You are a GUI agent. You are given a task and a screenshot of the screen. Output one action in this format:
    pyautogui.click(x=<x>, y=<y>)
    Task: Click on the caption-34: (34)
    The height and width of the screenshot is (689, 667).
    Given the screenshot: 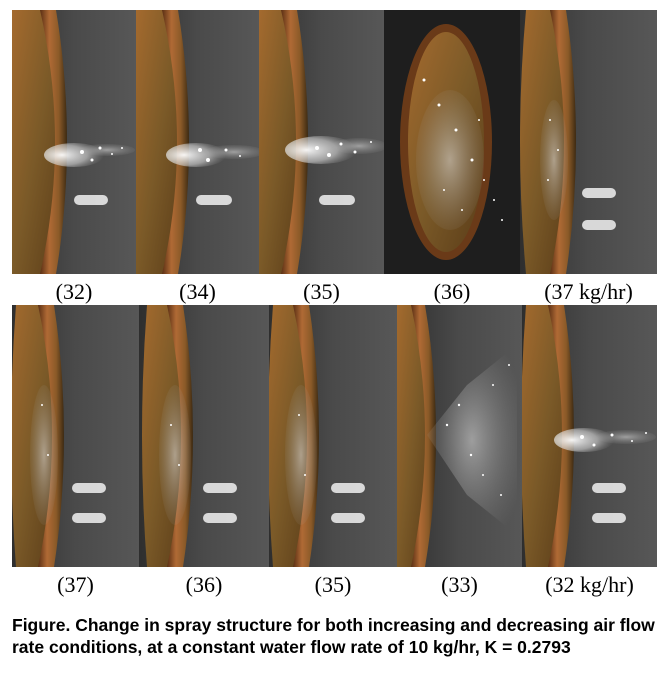 What is the action you would take?
    pyautogui.click(x=197, y=291)
    